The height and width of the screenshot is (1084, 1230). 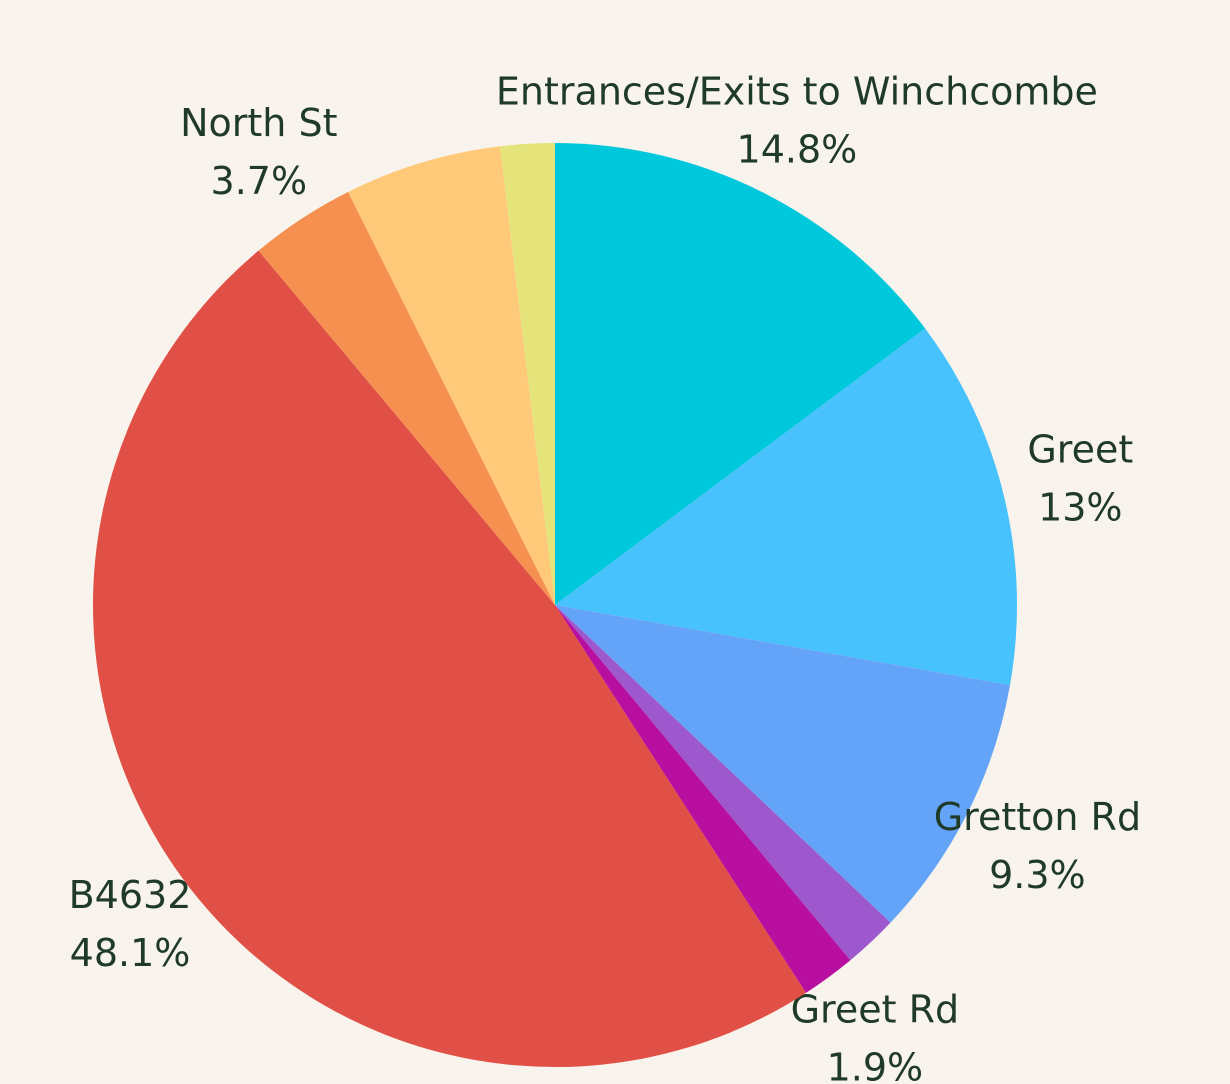 What do you see at coordinates (797, 92) in the screenshot?
I see `slice-label: Entrances/Exits to Winchcombe` at bounding box center [797, 92].